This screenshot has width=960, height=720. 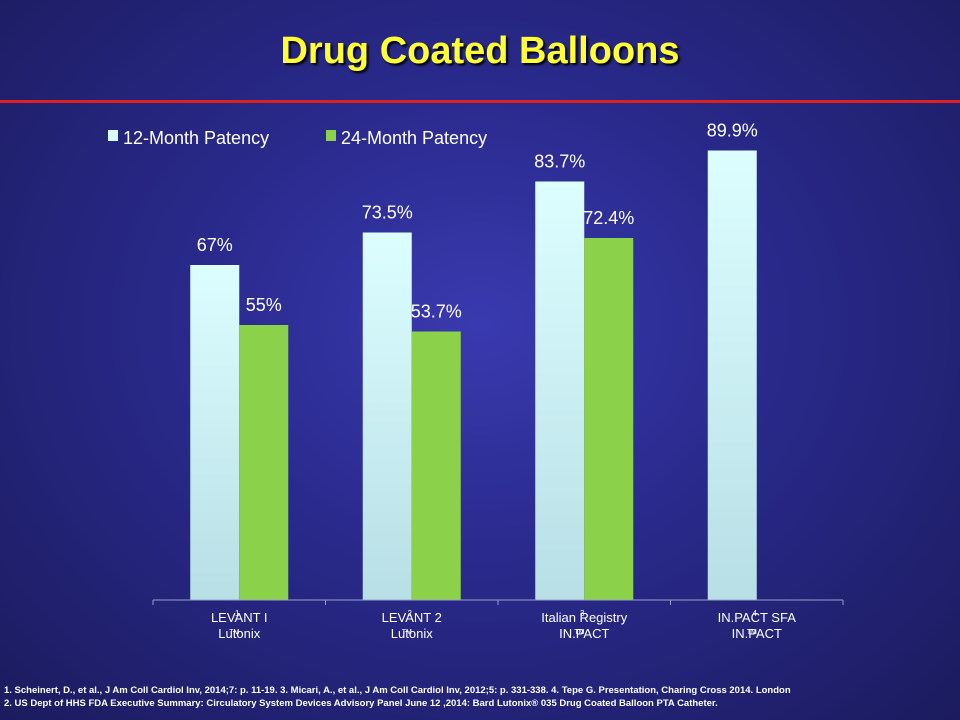 What do you see at coordinates (582, 613) in the screenshot?
I see `x-tick-superscript: 3` at bounding box center [582, 613].